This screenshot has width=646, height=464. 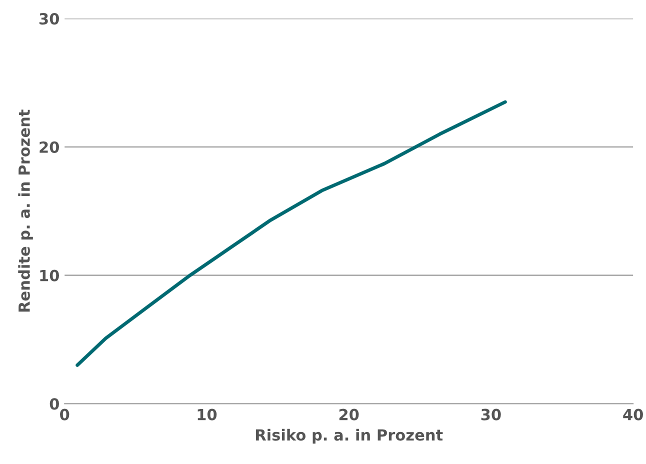 I want to click on y-axis-title: Rendite p. a. in Prozent, so click(x=25, y=211).